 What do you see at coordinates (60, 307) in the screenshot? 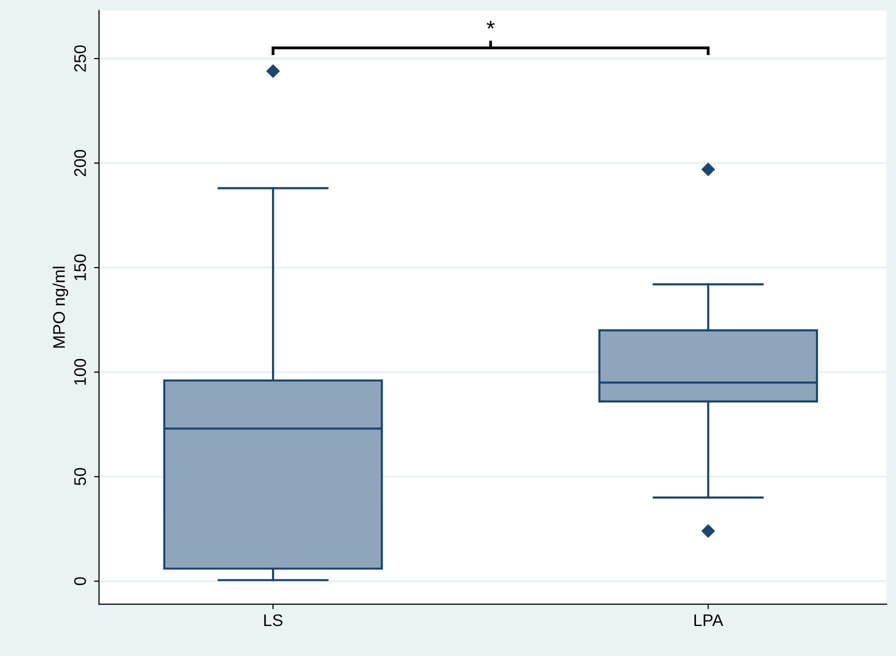
I see `y-axis-title: MPO ng/ml` at bounding box center [60, 307].